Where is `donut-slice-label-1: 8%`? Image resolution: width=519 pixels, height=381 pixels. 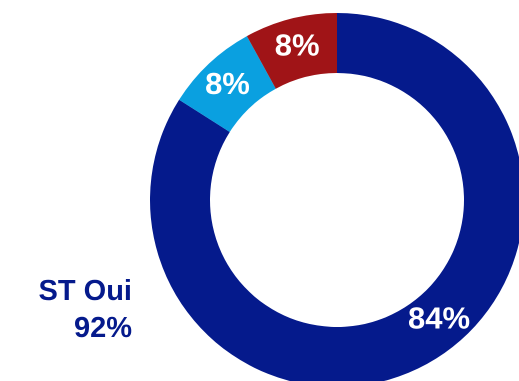 donut-slice-label-1: 8% is located at coordinates (227, 83).